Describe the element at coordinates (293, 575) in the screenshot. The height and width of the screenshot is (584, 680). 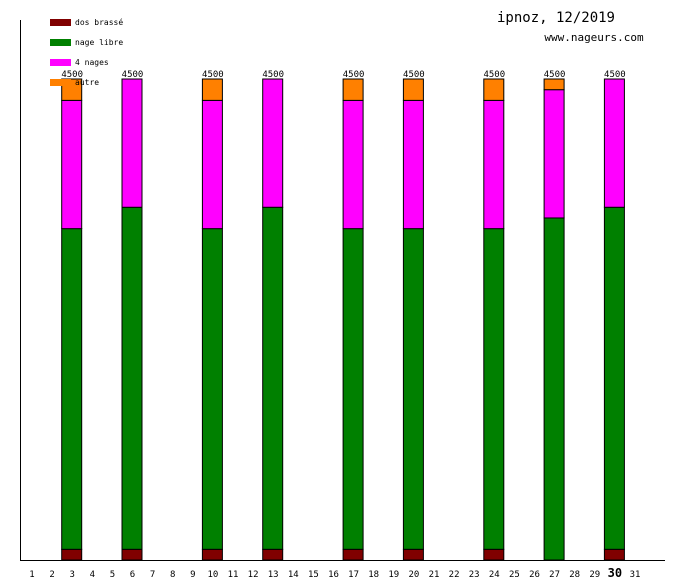
I see `x-tick-label: 14` at that location.